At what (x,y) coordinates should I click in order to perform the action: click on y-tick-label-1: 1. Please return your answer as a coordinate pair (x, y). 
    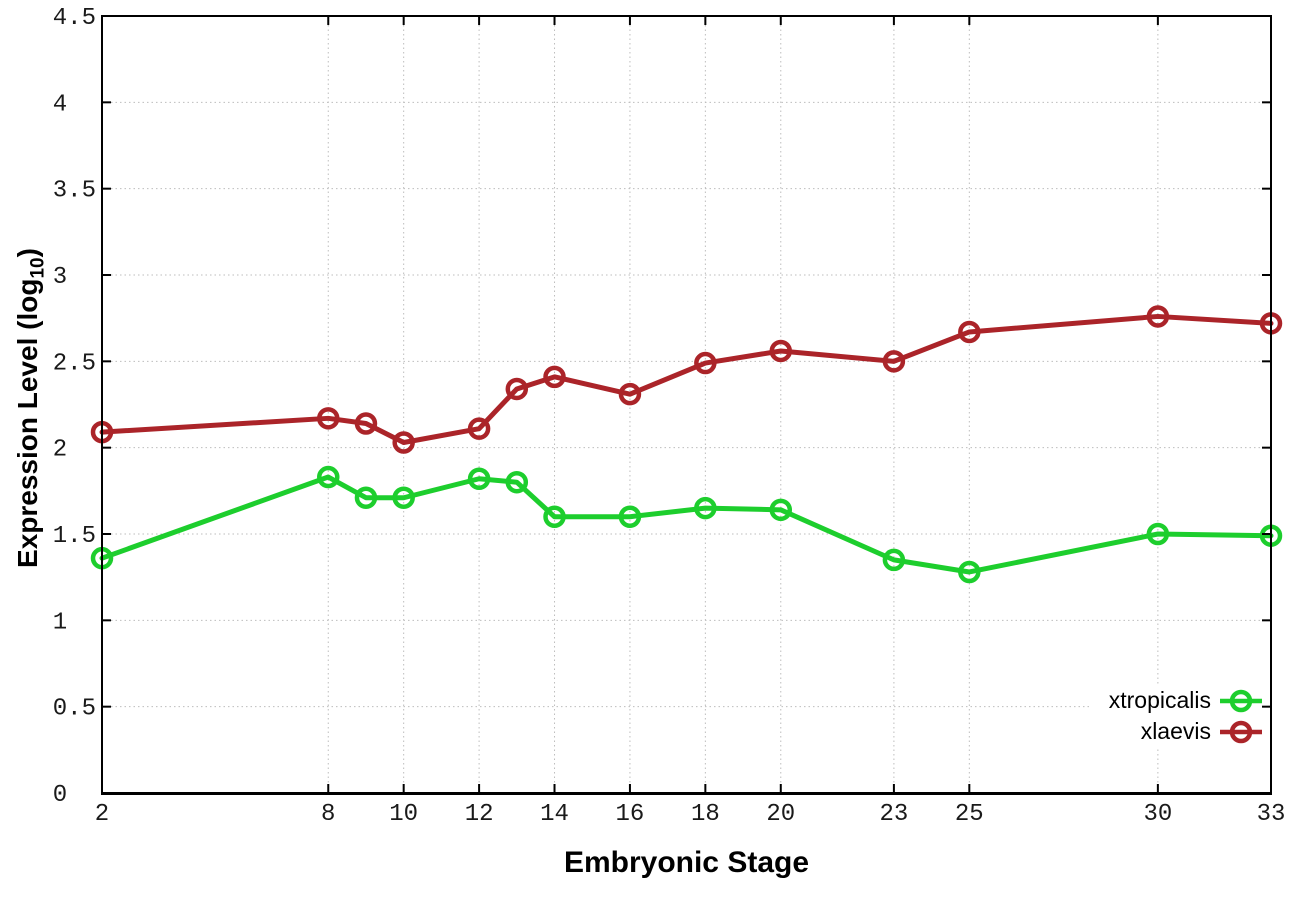
    Looking at the image, I should click on (74, 622).